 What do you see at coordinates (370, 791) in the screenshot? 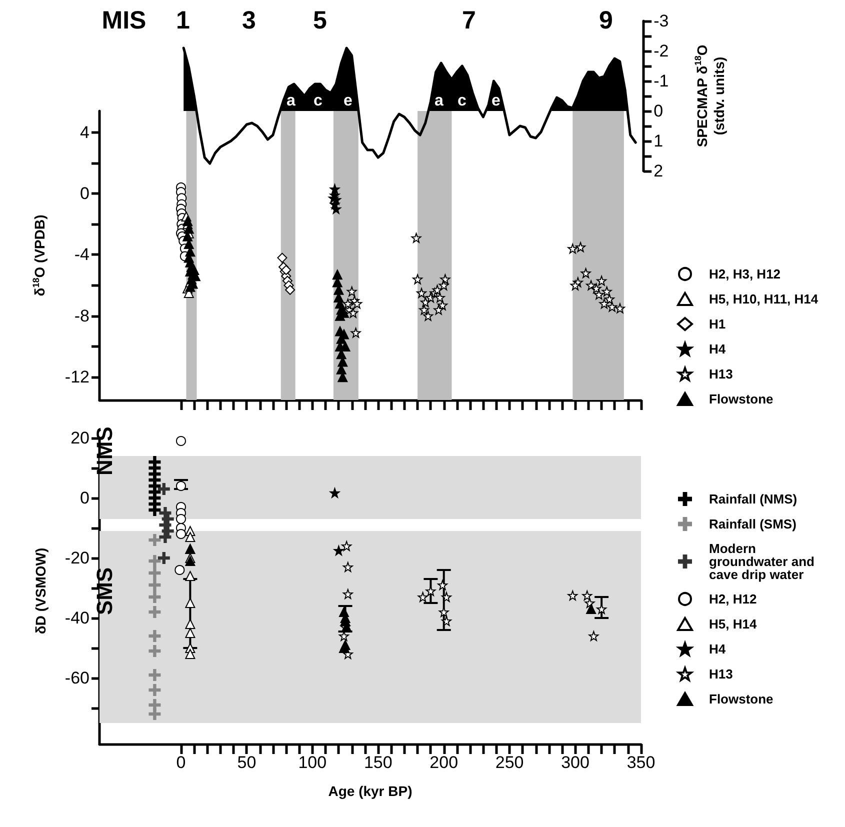
I see `x-axis-title: Age (kyr BP)` at bounding box center [370, 791].